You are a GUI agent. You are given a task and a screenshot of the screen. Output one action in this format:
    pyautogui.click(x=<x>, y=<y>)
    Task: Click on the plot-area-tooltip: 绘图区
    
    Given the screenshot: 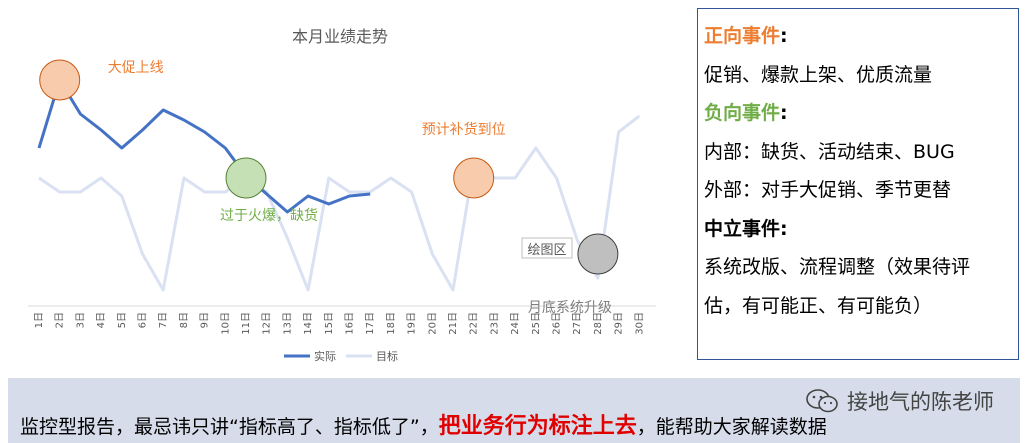 What is the action you would take?
    pyautogui.click(x=547, y=248)
    